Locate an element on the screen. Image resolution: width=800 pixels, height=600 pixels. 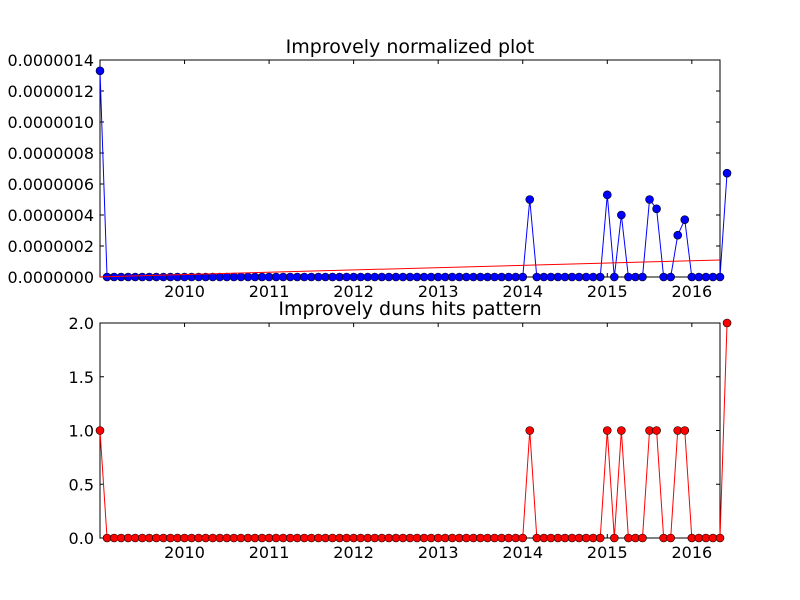
y-tick-label: 1.5 is located at coordinates (81, 377).